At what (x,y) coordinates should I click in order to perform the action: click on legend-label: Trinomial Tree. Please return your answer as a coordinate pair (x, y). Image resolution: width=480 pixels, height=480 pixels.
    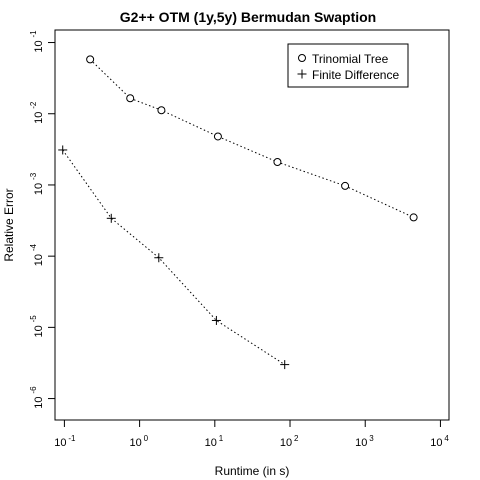
    Looking at the image, I should click on (350, 59).